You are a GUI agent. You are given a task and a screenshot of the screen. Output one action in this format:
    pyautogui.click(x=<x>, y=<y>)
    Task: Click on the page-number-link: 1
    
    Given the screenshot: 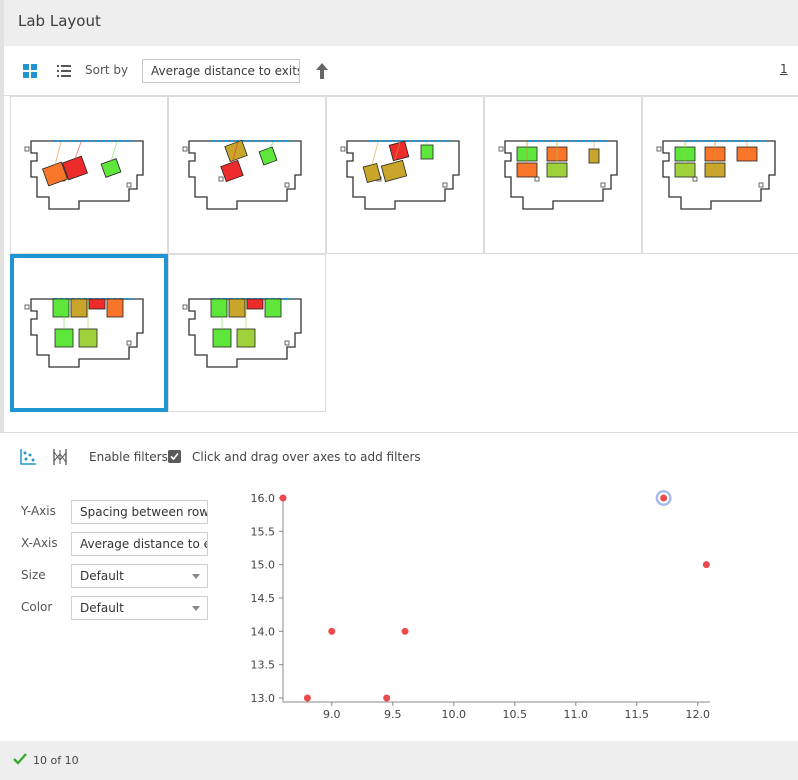 What is the action you would take?
    pyautogui.click(x=784, y=69)
    